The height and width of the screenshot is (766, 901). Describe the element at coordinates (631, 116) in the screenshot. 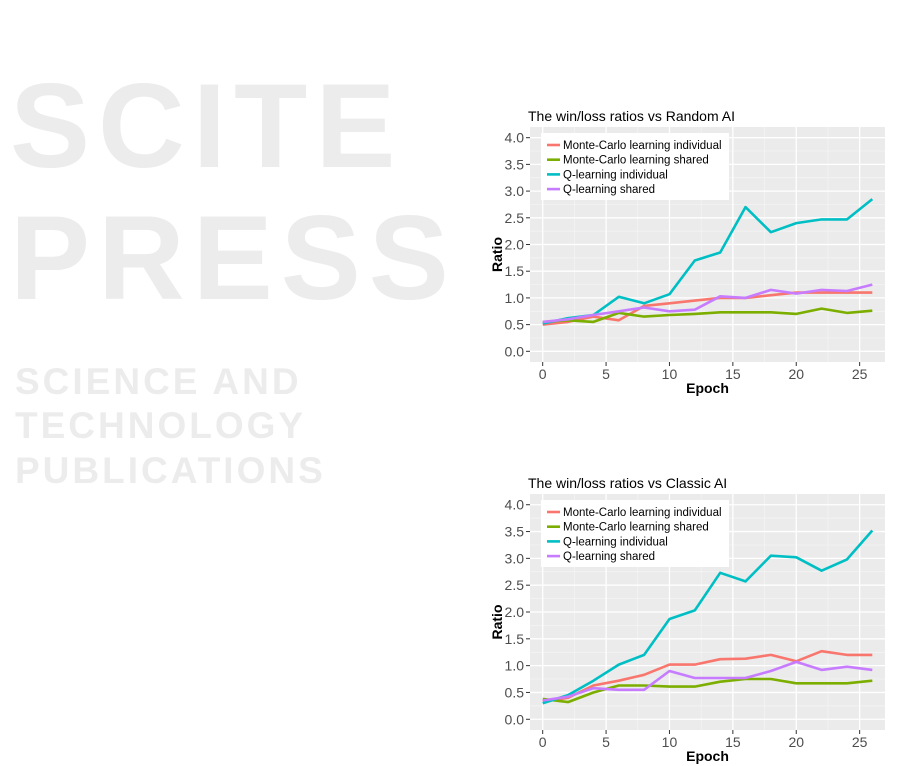

I see `chart-title: The win/loss ratios vs Random AI` at that location.